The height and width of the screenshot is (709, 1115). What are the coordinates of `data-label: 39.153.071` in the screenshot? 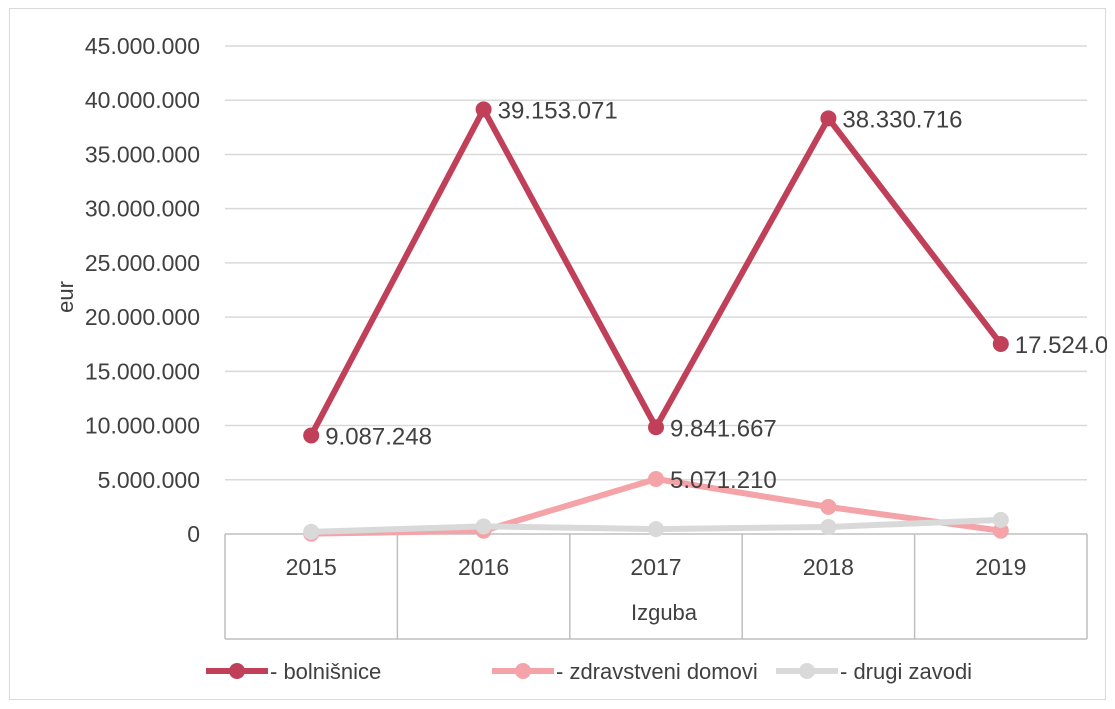 It's located at (558, 110).